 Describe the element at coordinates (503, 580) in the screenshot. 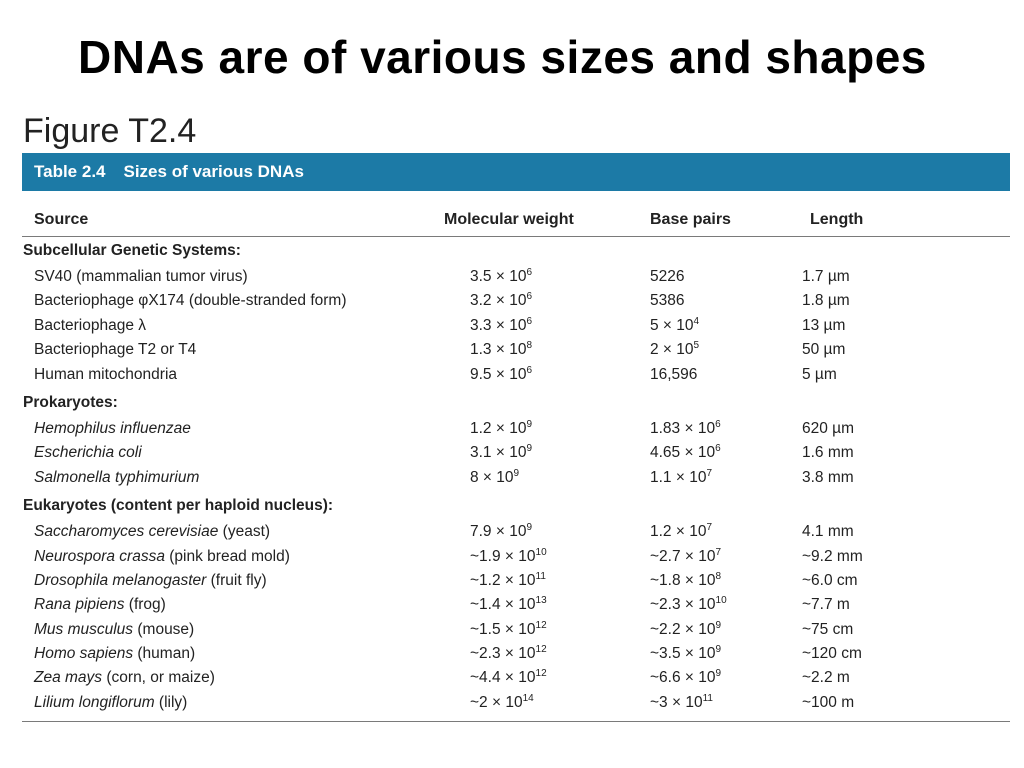

I see `value-mantissa: ~1.2 × 10` at that location.